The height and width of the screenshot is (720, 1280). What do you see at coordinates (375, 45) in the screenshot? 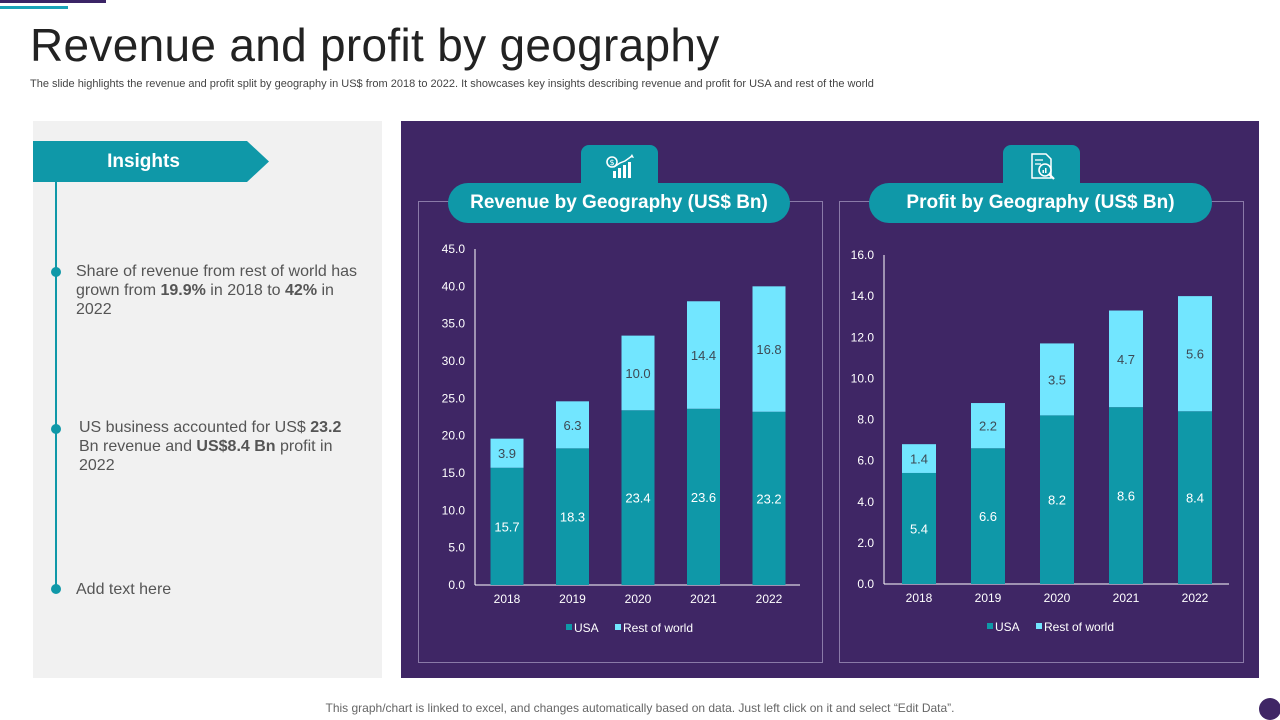
I see `page-title: Revenue and profit by geography` at bounding box center [375, 45].